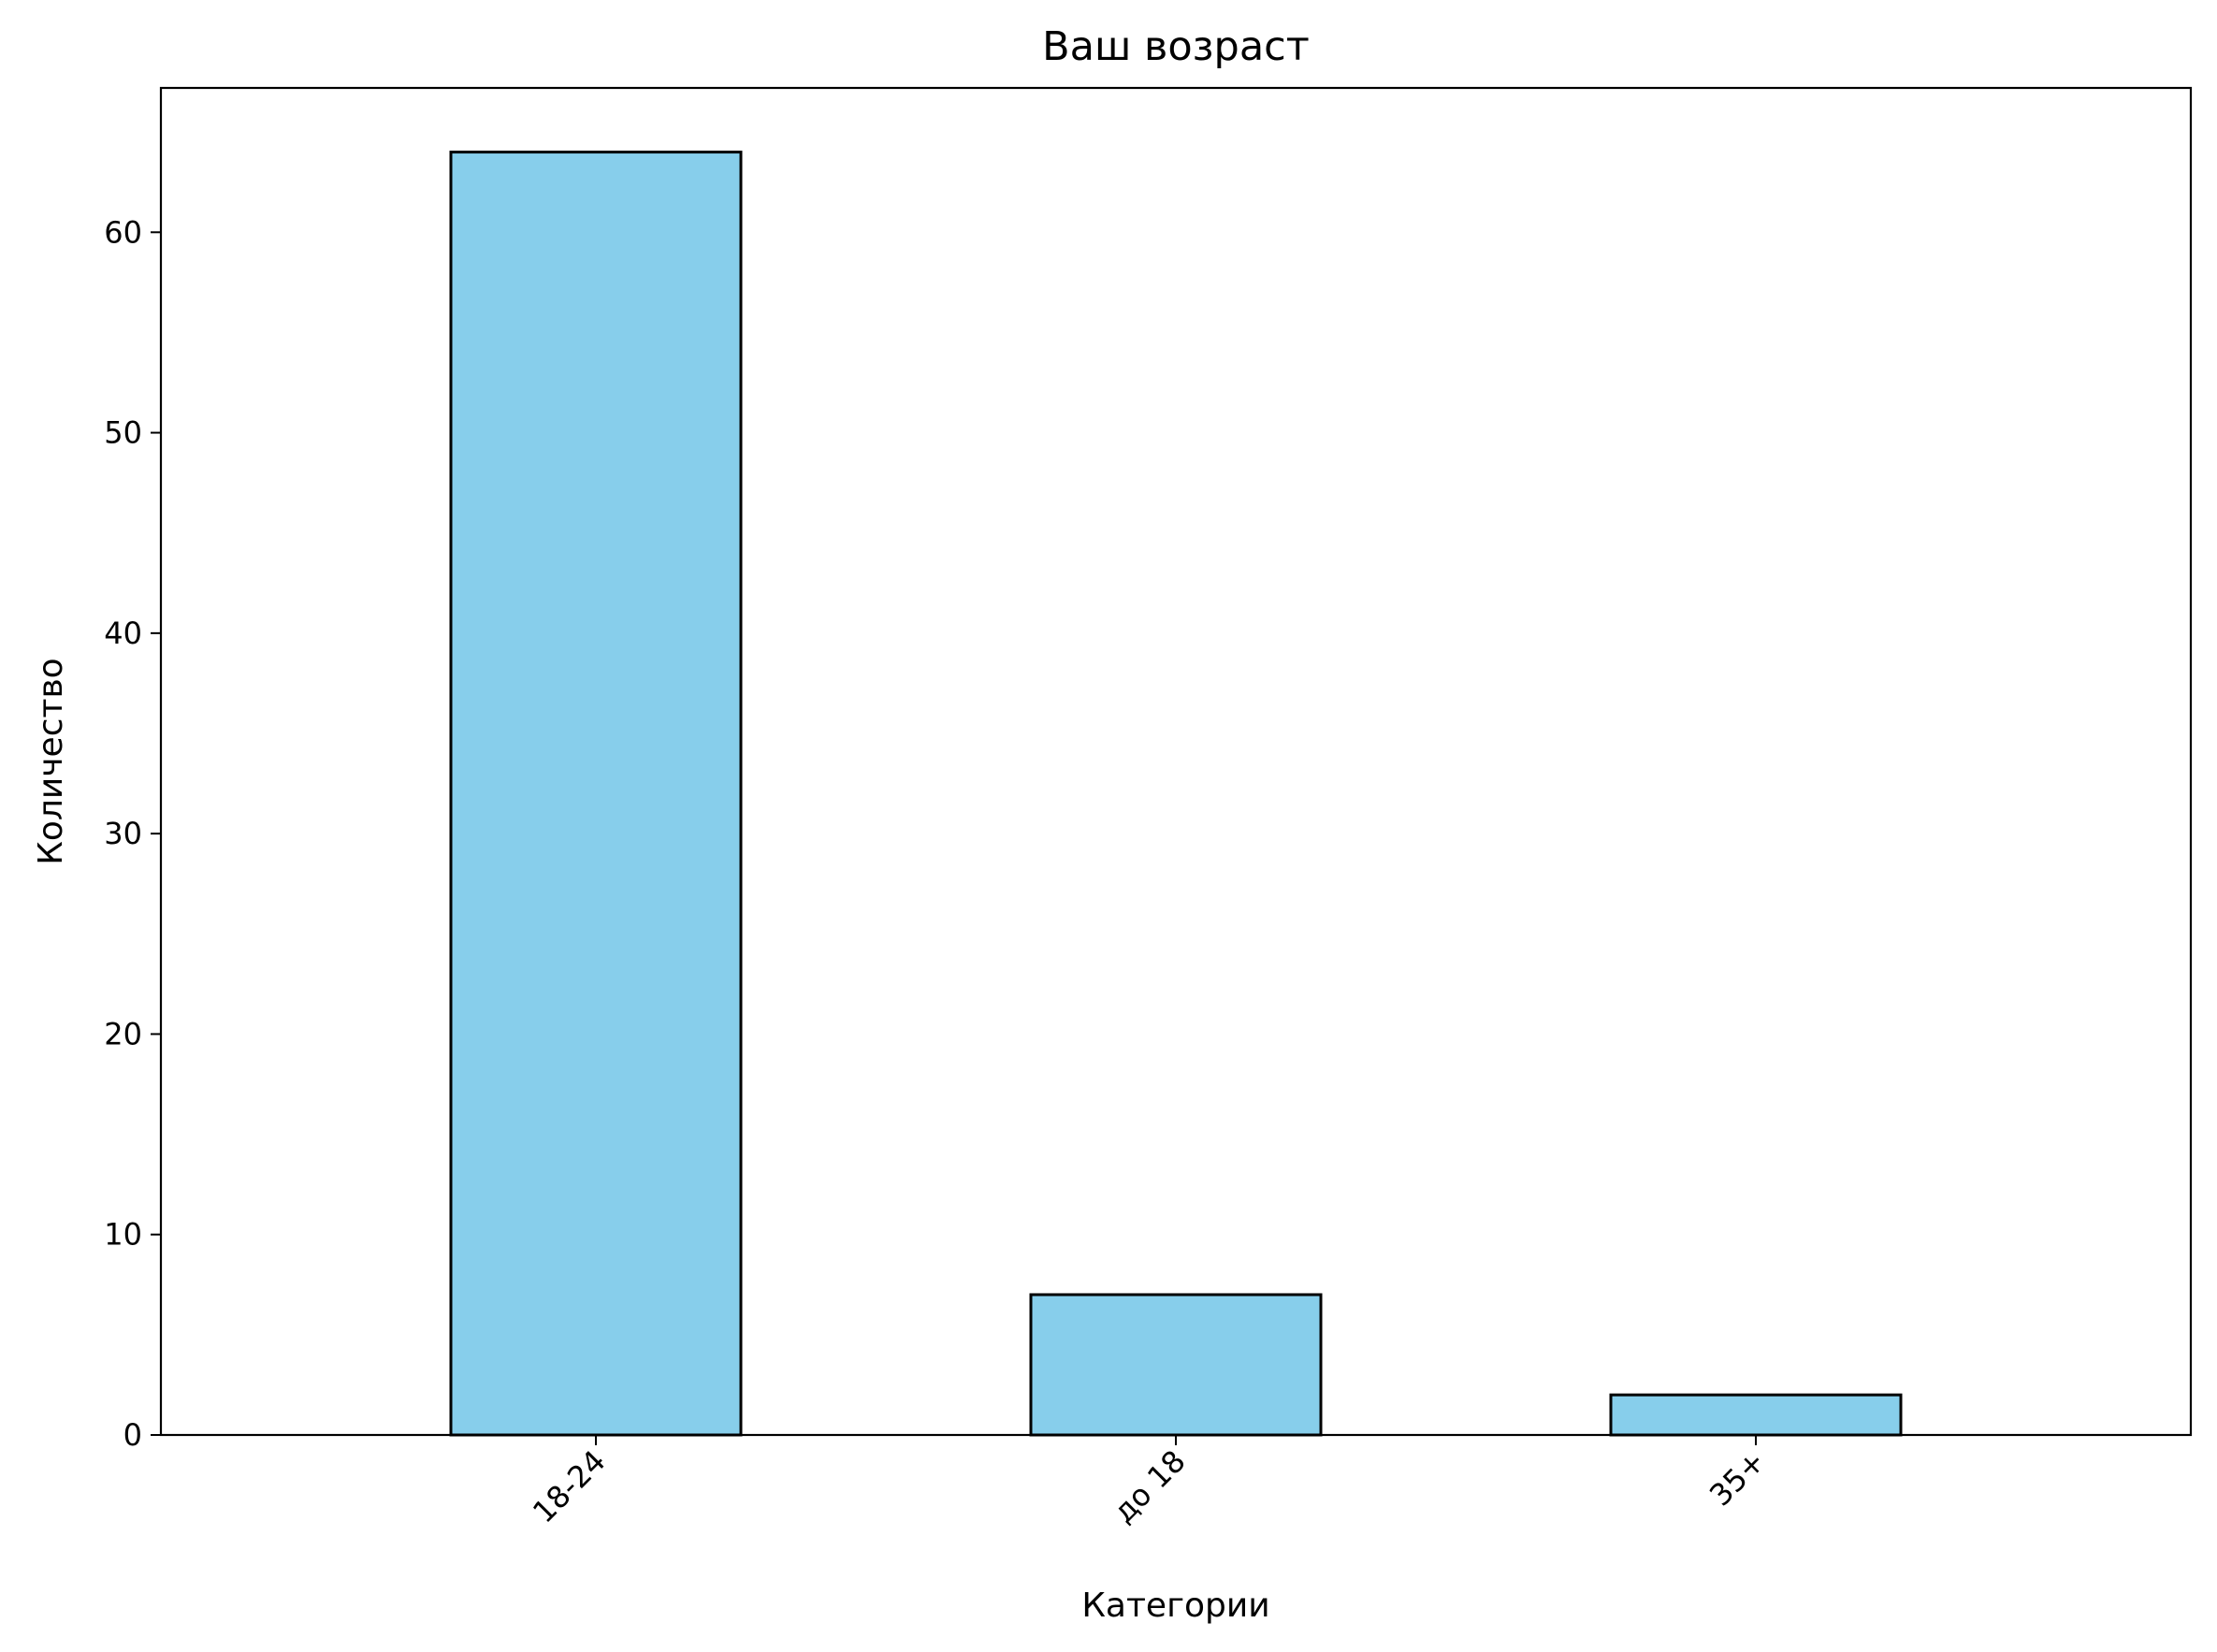 Image resolution: width=2217 pixels, height=1652 pixels. Describe the element at coordinates (1176, 46) in the screenshot. I see `chart-title: Ваш возраст` at that location.